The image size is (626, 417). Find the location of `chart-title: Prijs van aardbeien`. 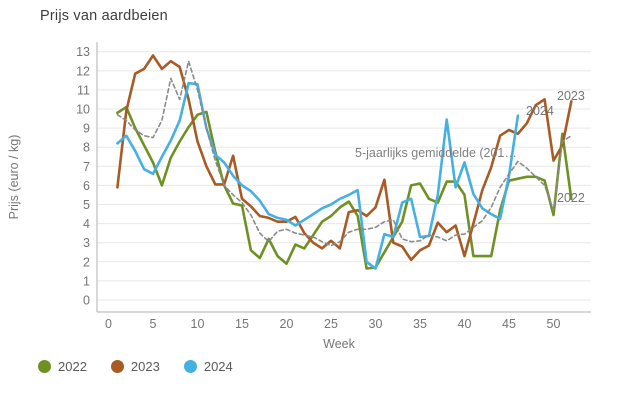

chart-title: Prijs van aardbeien is located at coordinates (104, 16).